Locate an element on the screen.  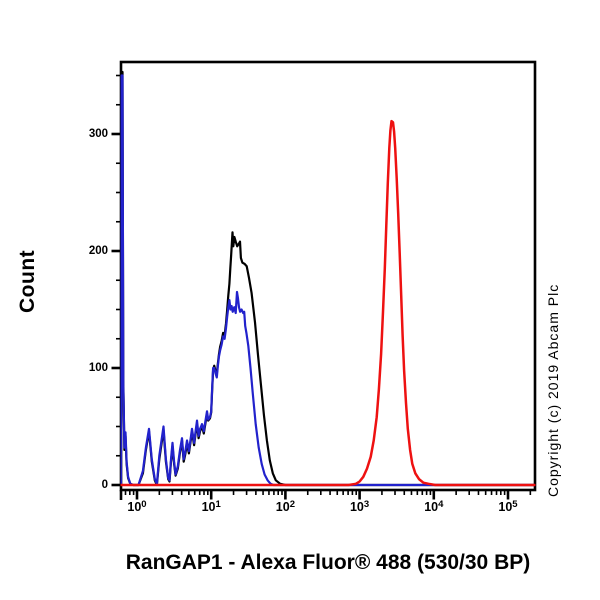
x-tick-label: 10² is located at coordinates (285, 507).